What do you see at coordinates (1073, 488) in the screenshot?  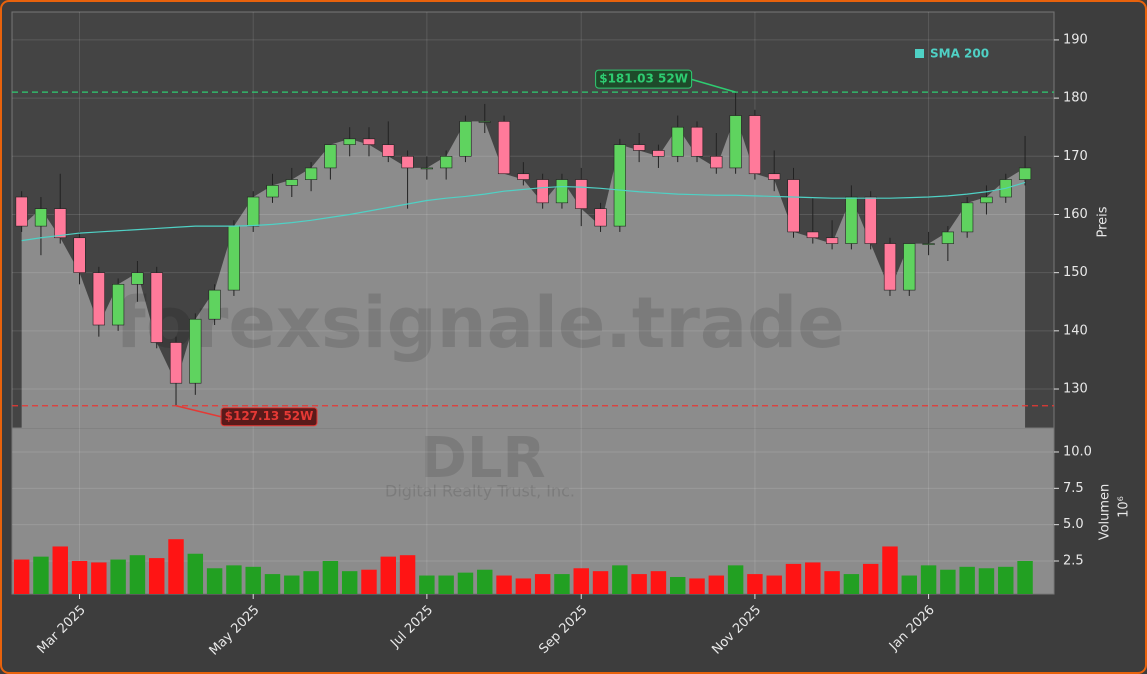 I see `y-tick-label: 7.5` at bounding box center [1073, 488].